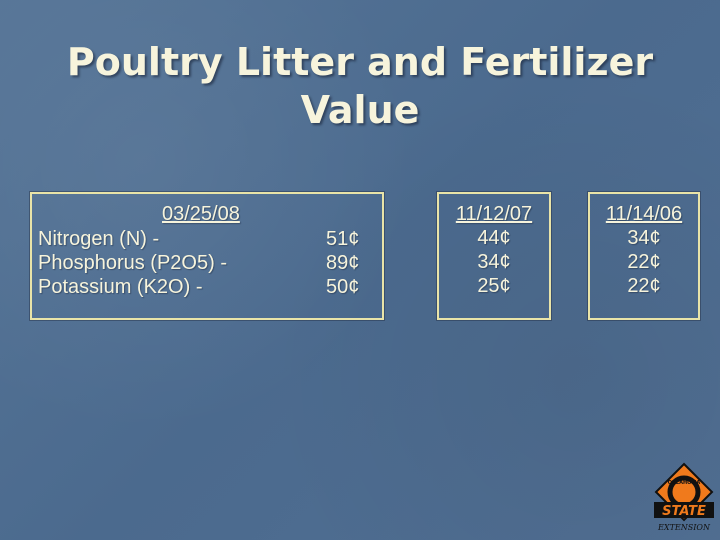 The width and height of the screenshot is (720, 540). What do you see at coordinates (201, 214) in the screenshot?
I see `date-header-2008: 03/25/08` at bounding box center [201, 214].